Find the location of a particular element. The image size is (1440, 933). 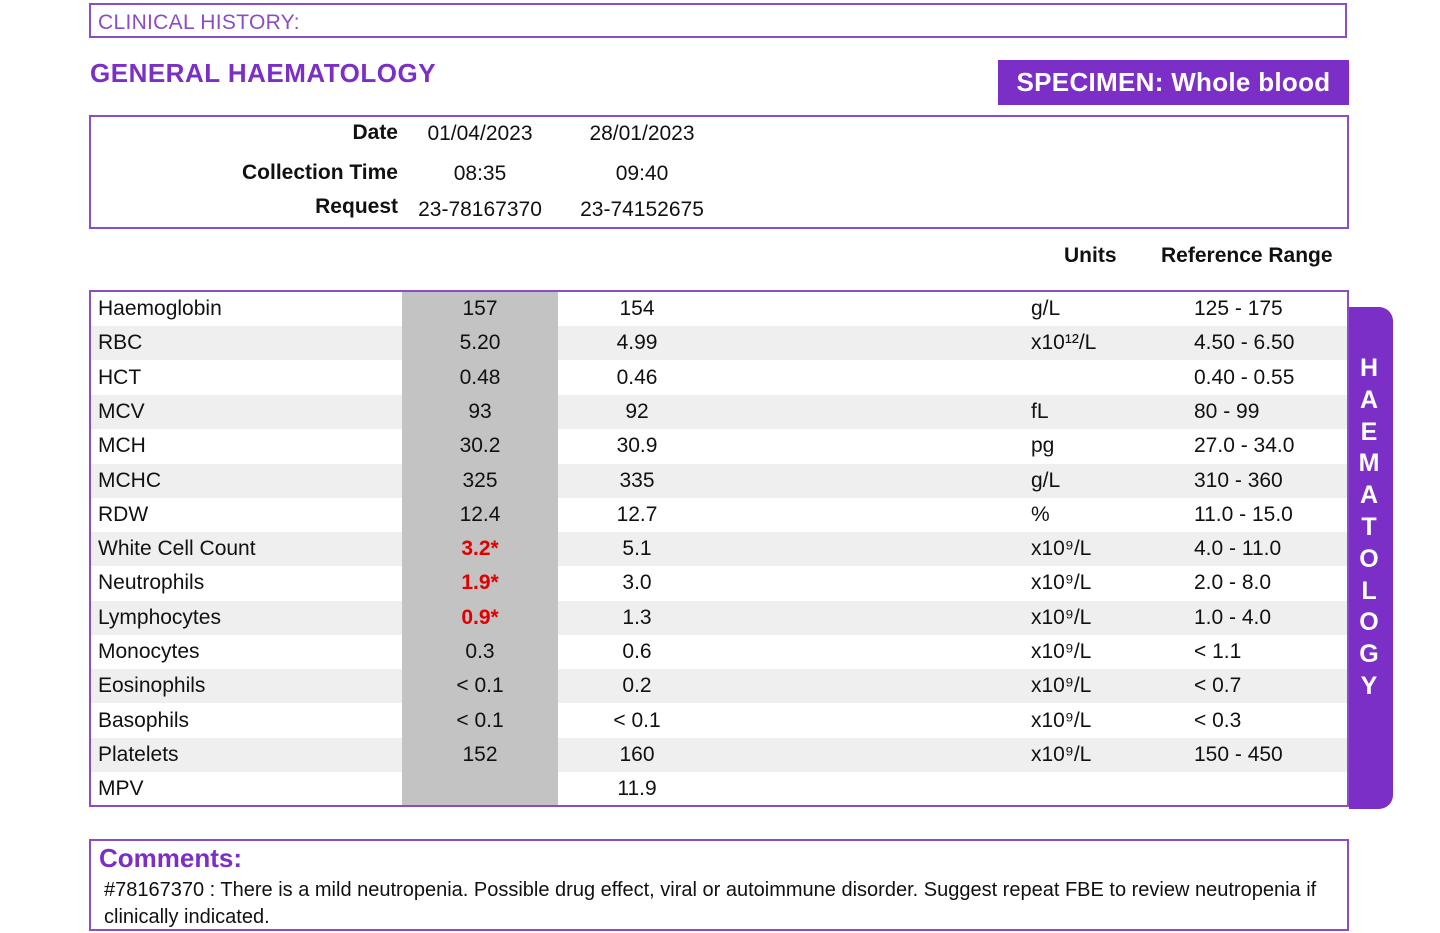

date-value-1: 01/04/2023 is located at coordinates (480, 133).